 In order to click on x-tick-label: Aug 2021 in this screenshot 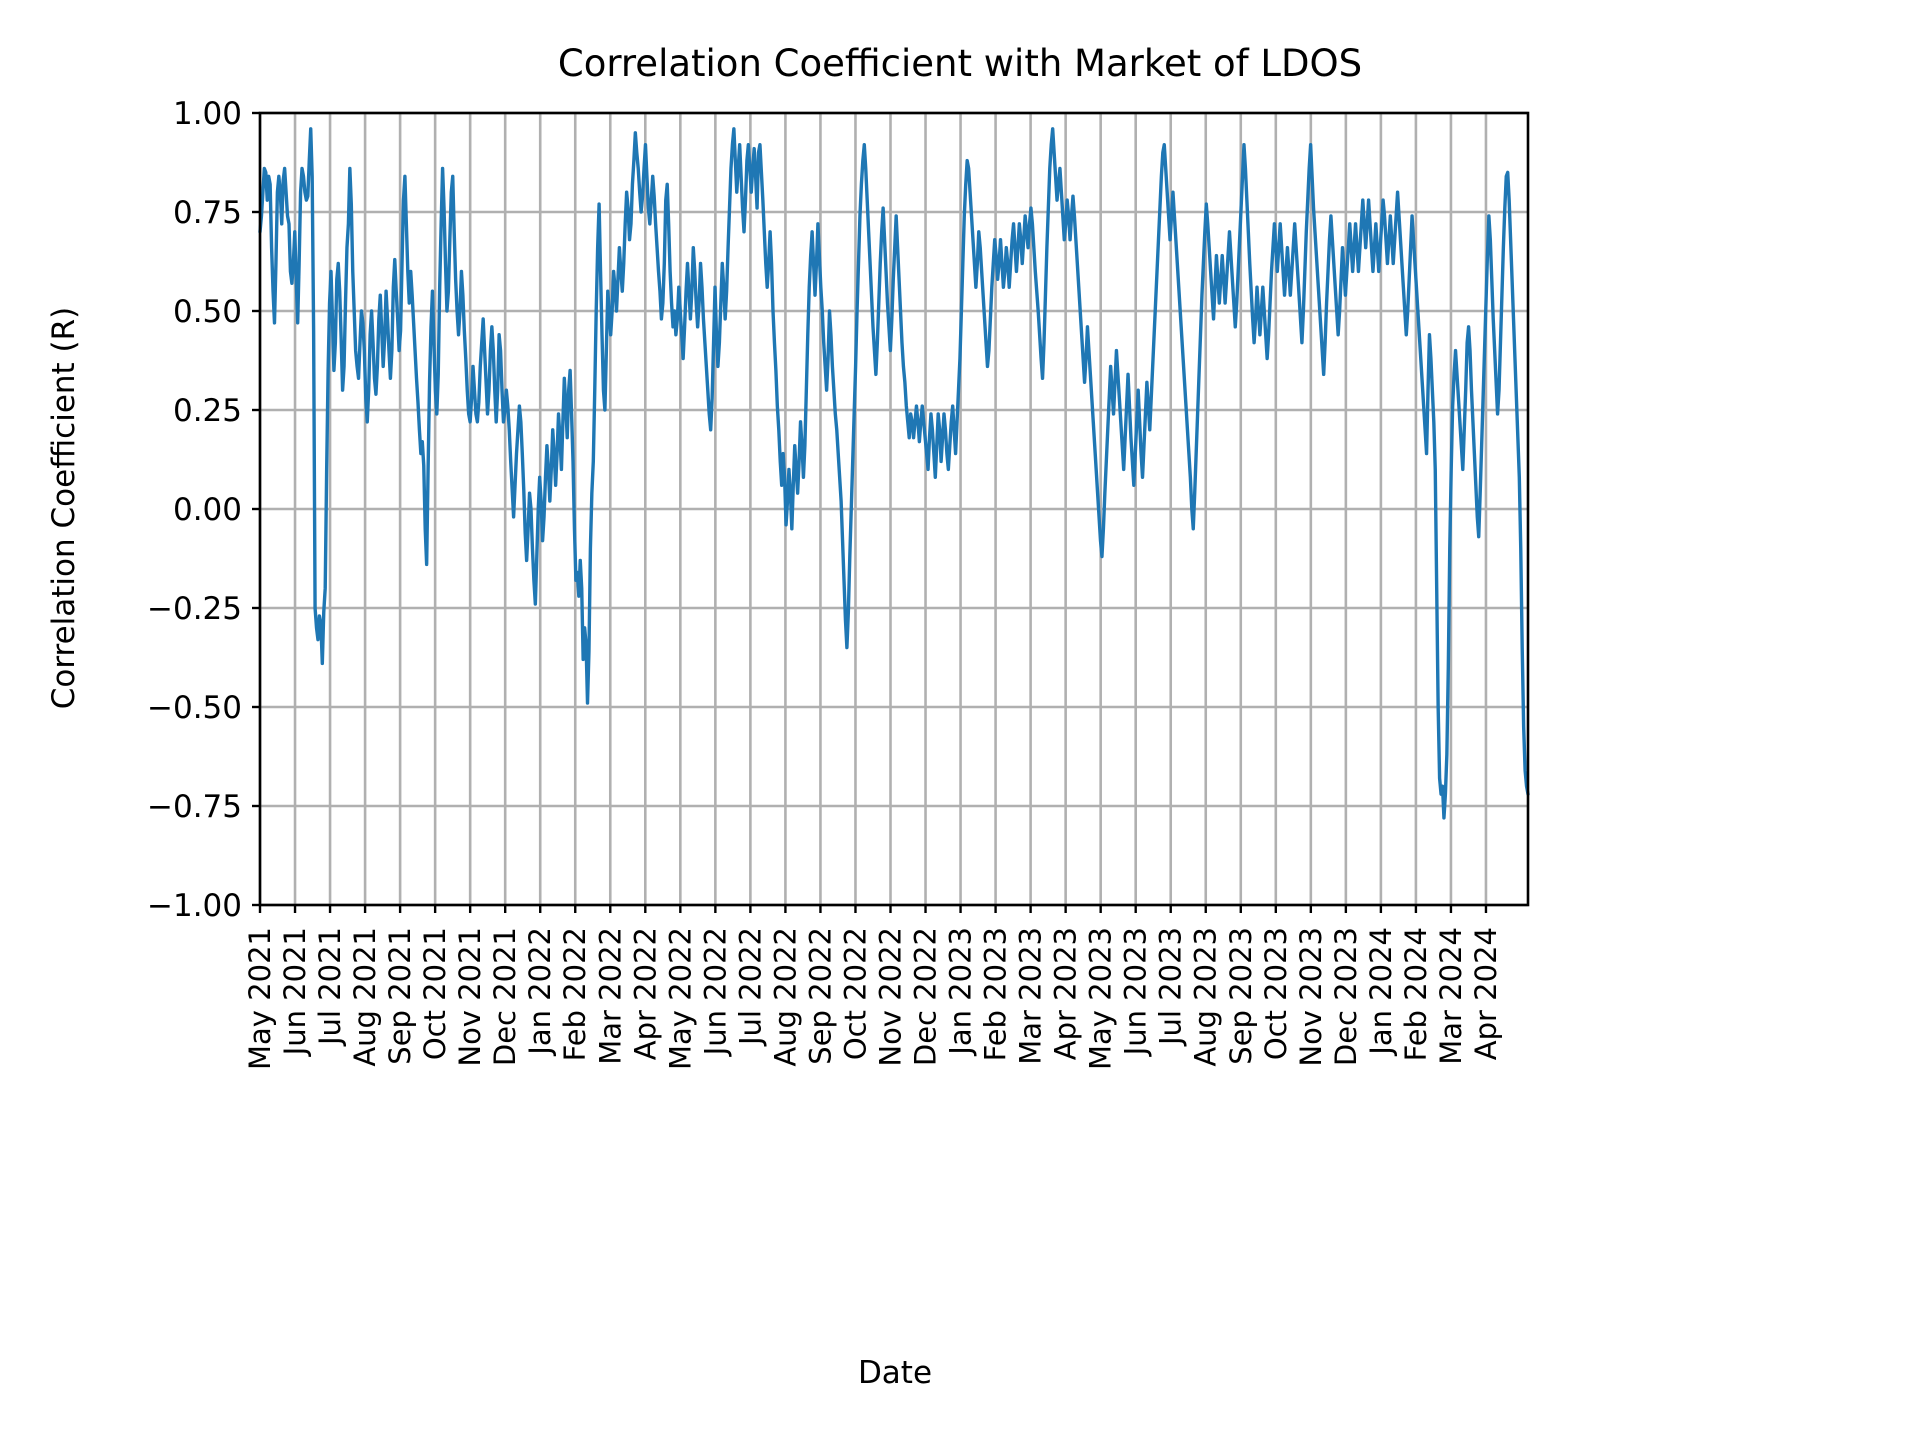, I will do `click(365, 997)`.